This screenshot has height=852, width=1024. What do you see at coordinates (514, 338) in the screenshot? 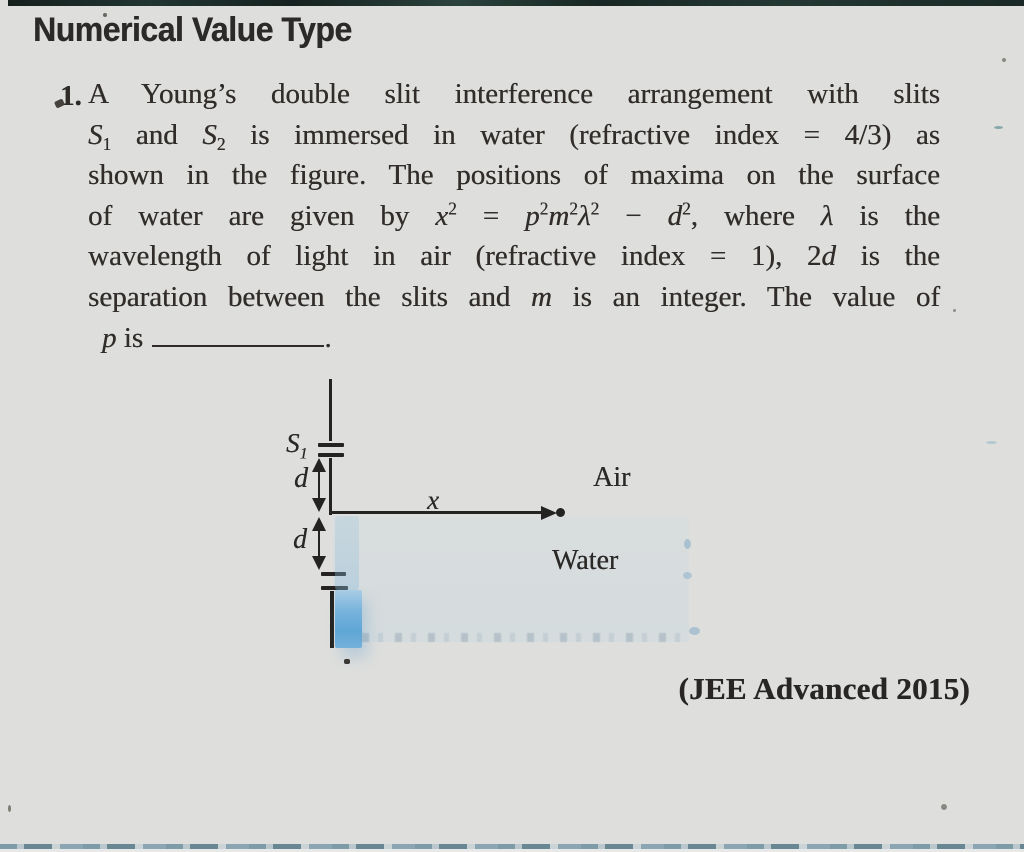
I see `problem-line: p is .` at bounding box center [514, 338].